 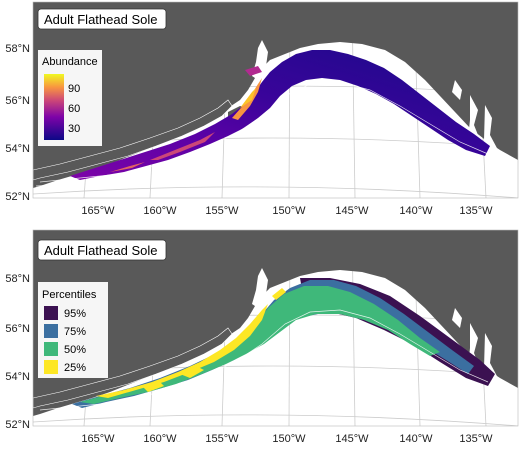 What do you see at coordinates (75, 350) in the screenshot?
I see `legend-label: 50%` at bounding box center [75, 350].